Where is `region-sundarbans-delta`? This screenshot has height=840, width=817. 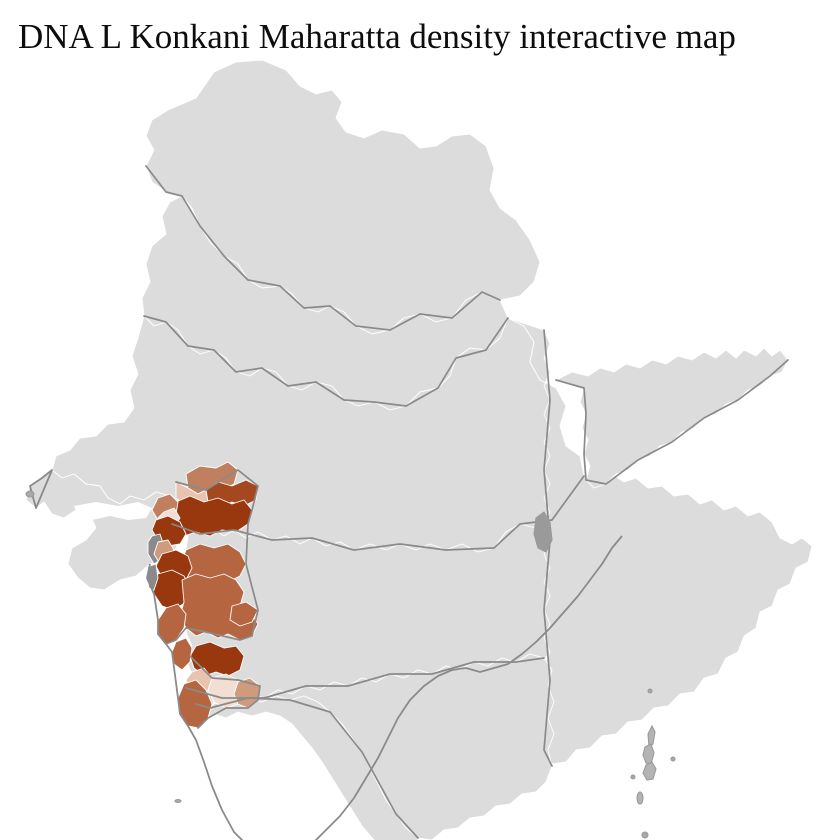 region-sundarbans-delta is located at coordinates (543, 532).